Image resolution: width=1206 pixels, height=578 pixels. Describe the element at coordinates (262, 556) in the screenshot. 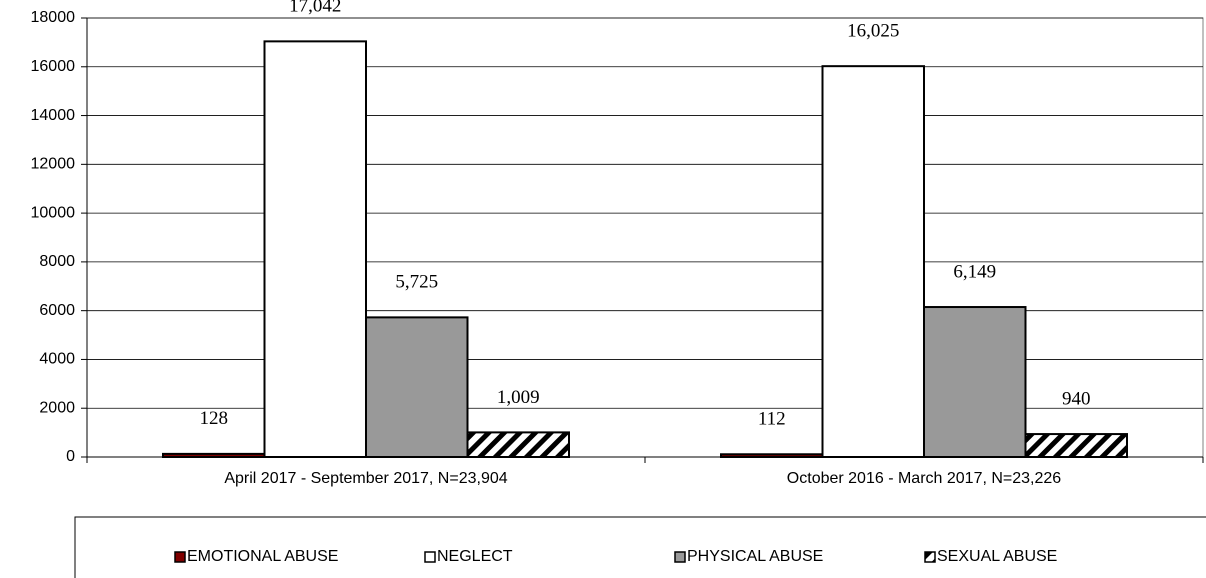

I see `legend-label: EMOTIONAL ABUSE` at that location.